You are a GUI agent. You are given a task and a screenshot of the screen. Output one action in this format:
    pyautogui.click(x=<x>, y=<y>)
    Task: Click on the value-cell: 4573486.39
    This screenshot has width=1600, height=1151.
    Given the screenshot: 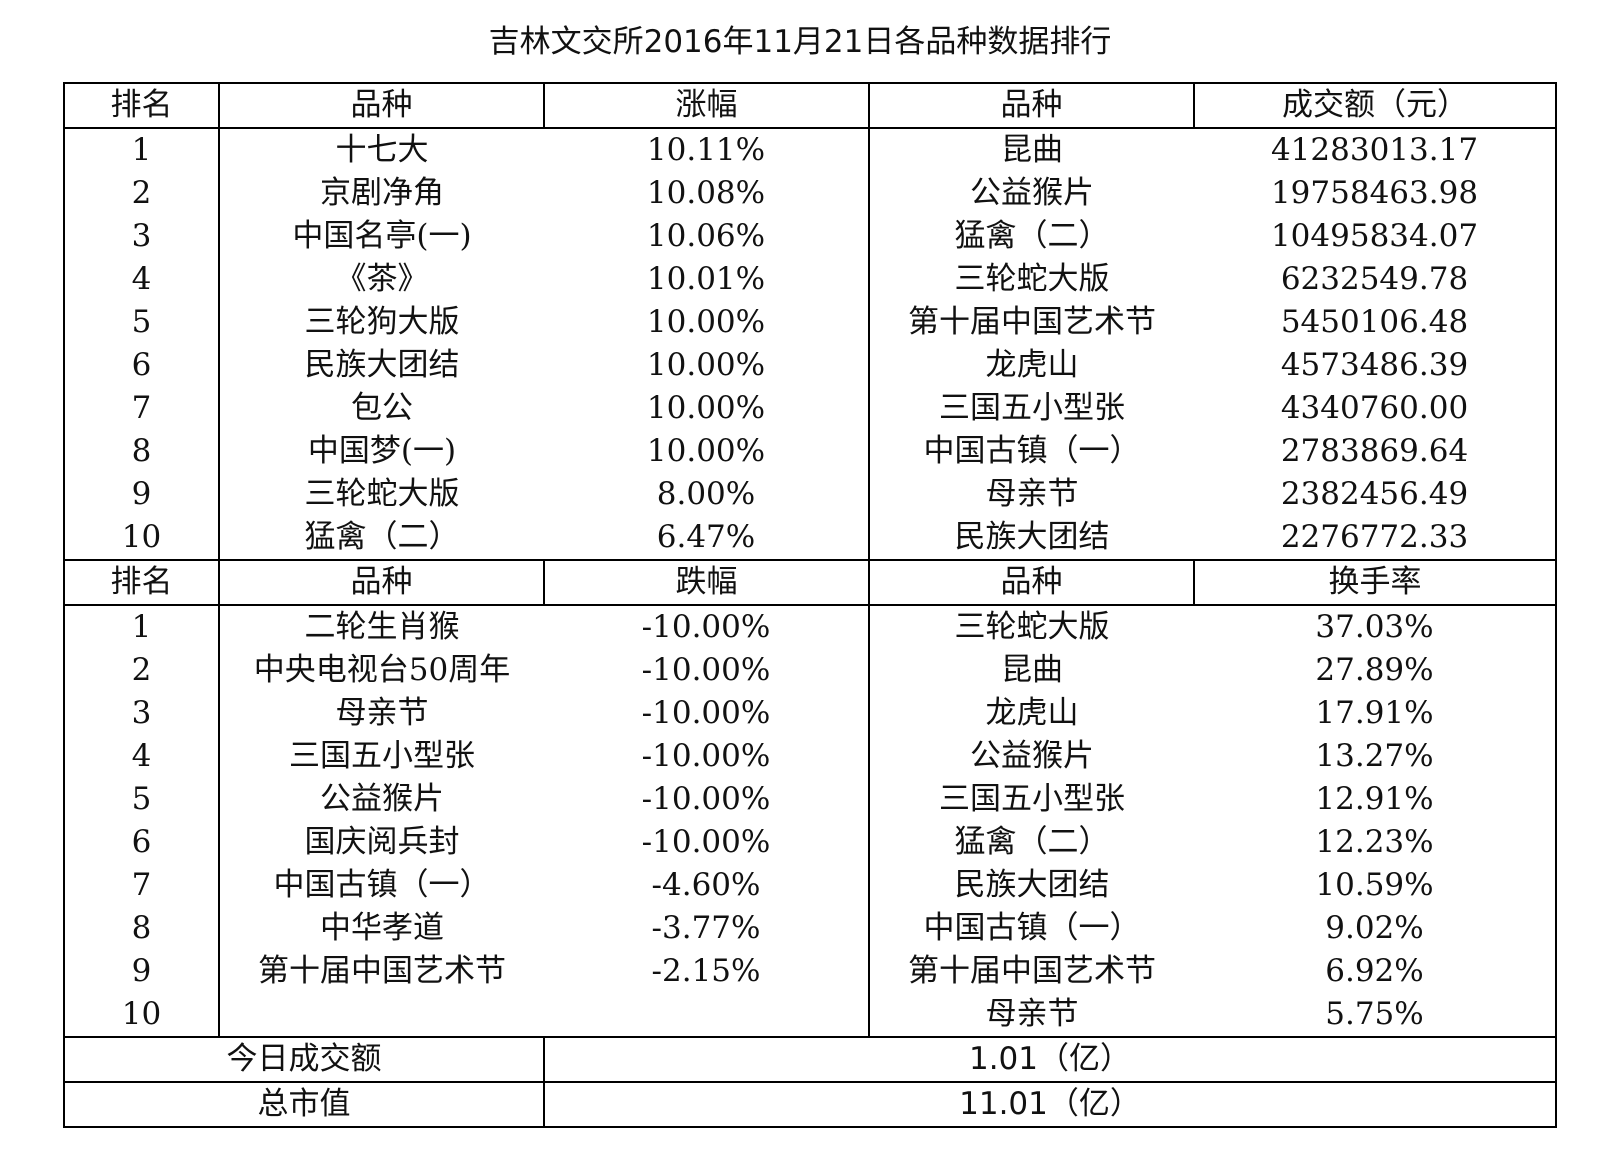 What is the action you would take?
    pyautogui.click(x=1375, y=365)
    